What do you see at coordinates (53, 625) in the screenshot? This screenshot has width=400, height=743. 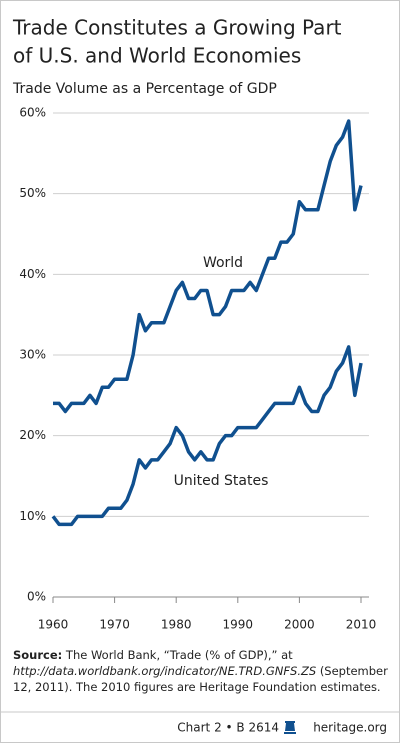 I see `x-tick-label: 1960` at bounding box center [53, 625].